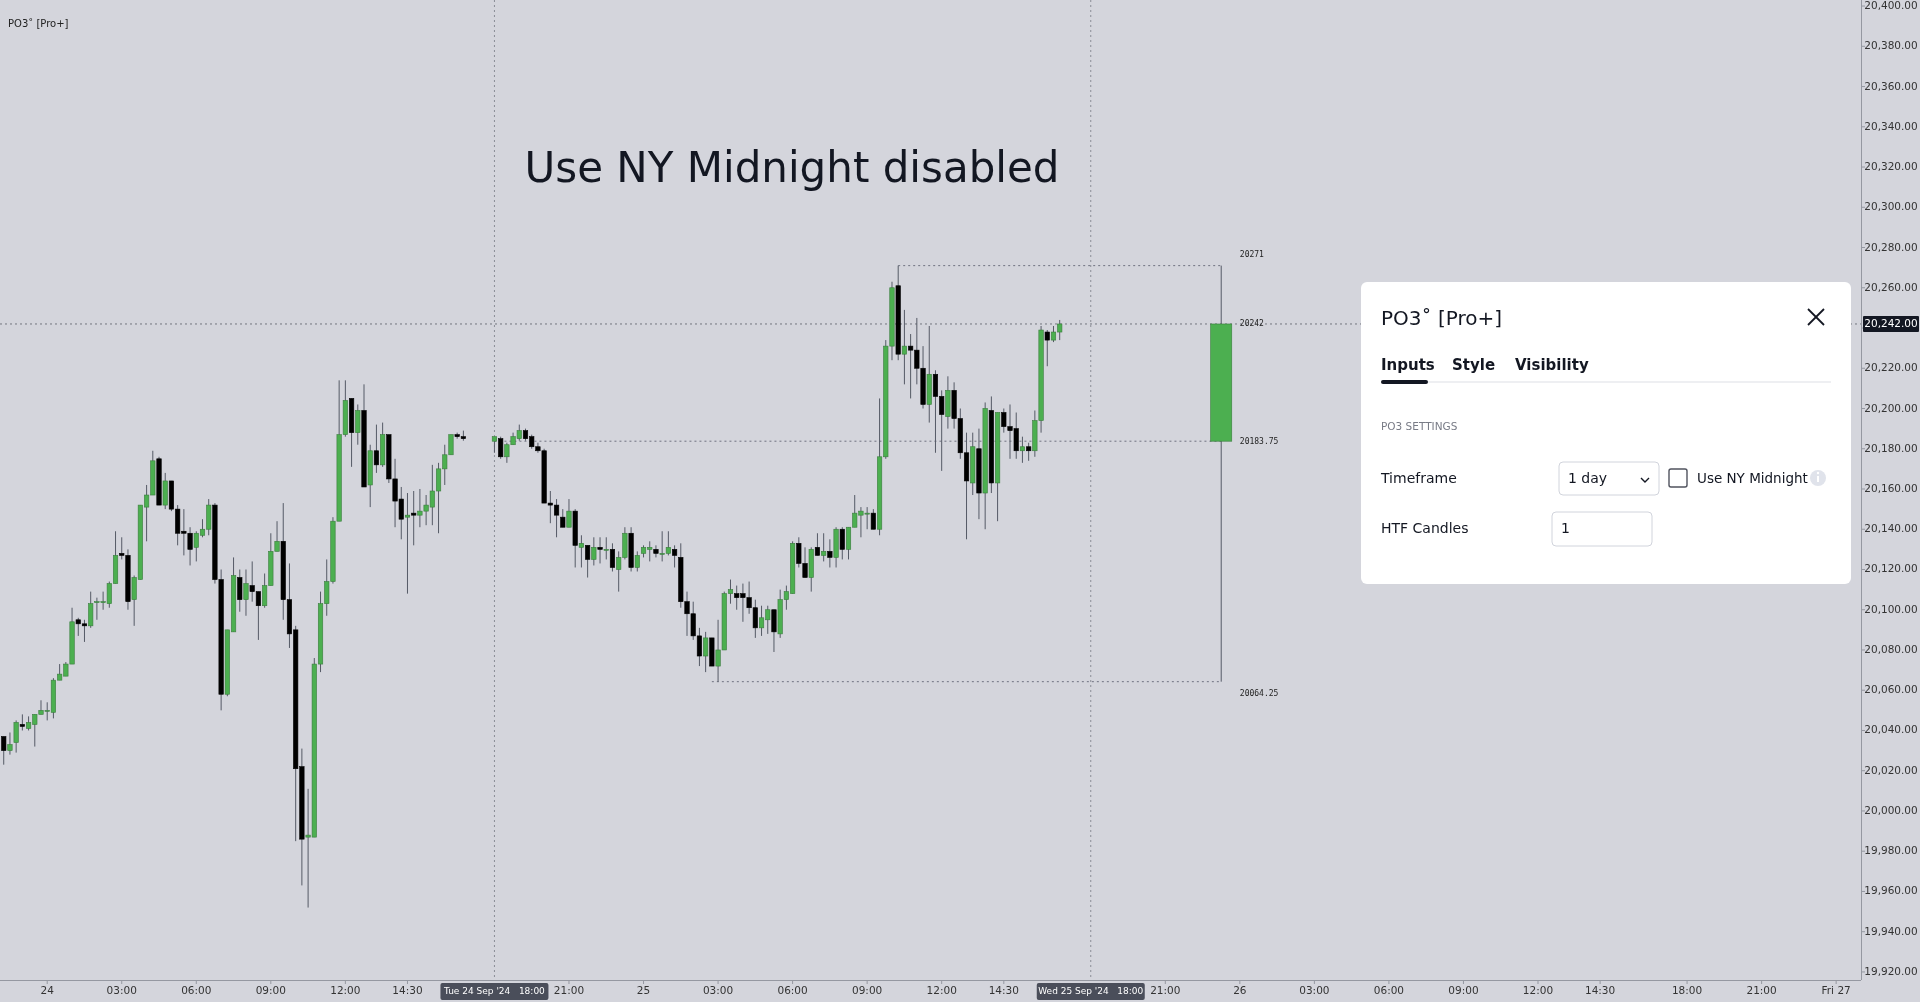 The width and height of the screenshot is (1920, 1002). I want to click on y-tick-label: 20,180.00, so click(1891, 447).